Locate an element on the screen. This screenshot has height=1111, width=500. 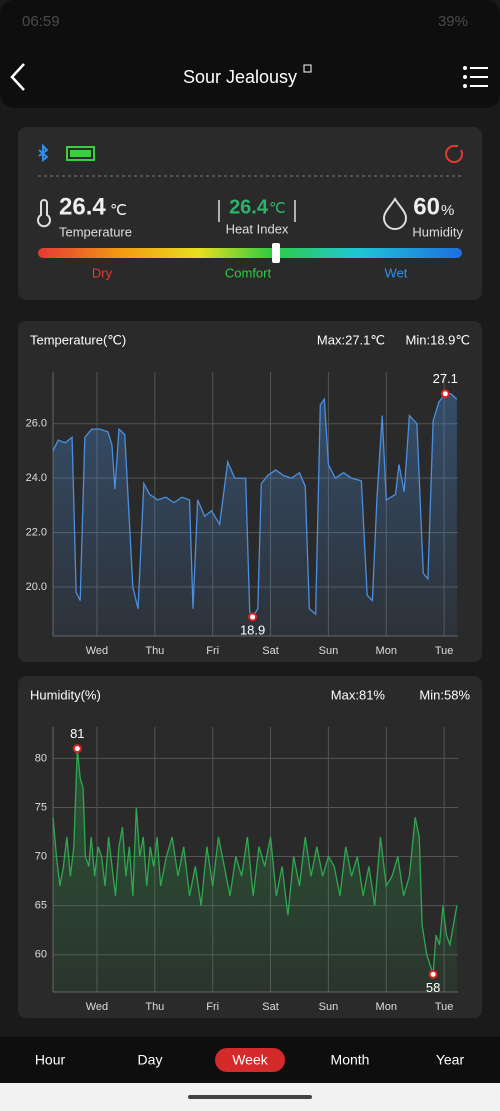
y-tick-label: 22.0 is located at coordinates (36, 532).